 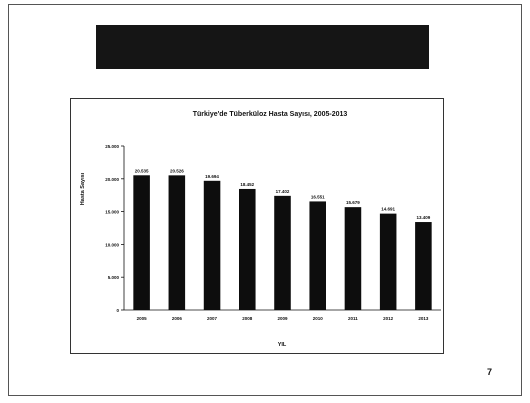 I want to click on x-tick-label-2007: 2007, so click(x=212, y=318).